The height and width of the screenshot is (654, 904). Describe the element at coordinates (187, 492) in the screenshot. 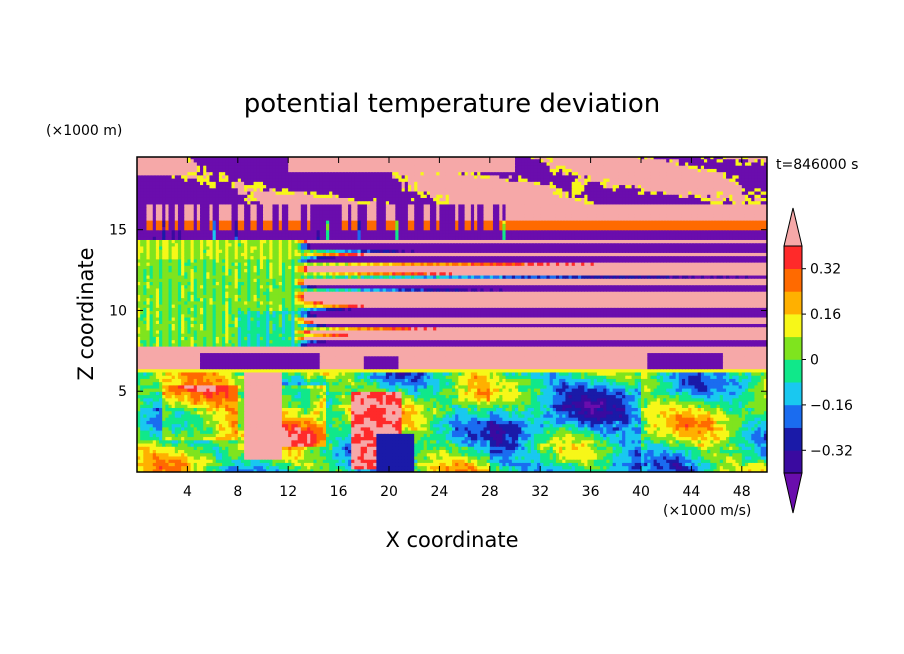

I see `x-tick-label: 4` at that location.